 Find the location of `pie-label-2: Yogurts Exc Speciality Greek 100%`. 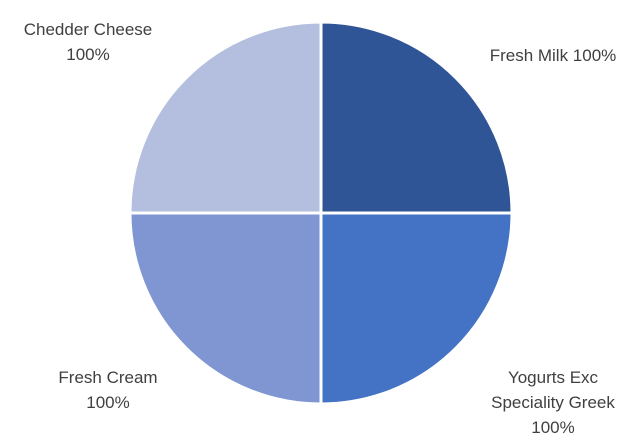

pie-label-2: Yogurts Exc Speciality Greek 100% is located at coordinates (553, 402).